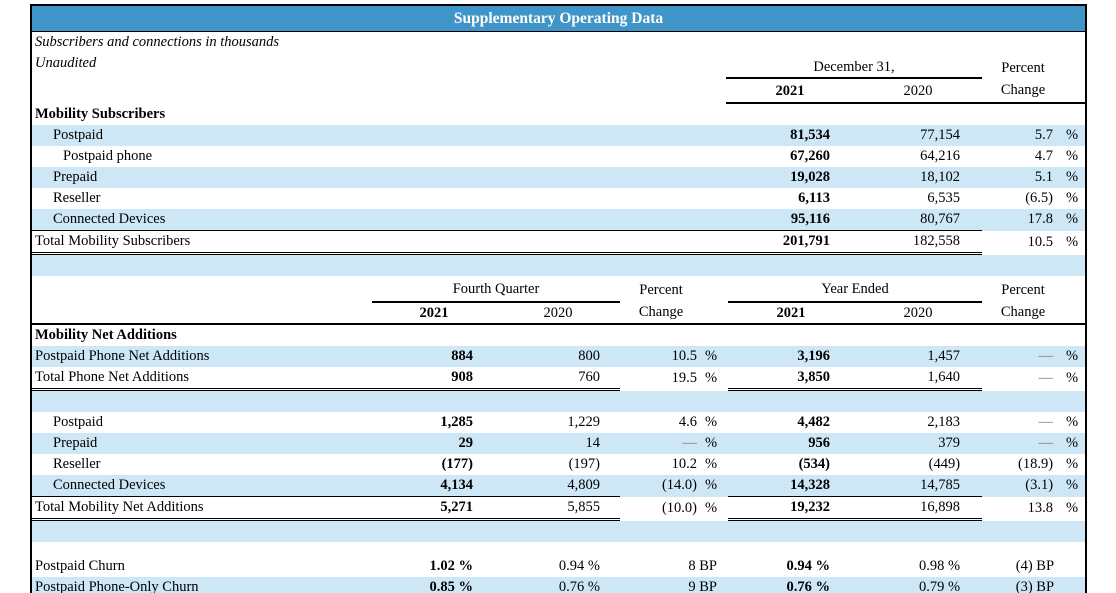 This screenshot has width=1116, height=593. What do you see at coordinates (202, 356) in the screenshot?
I see `cell-label: Postpaid Phone Net Additions` at bounding box center [202, 356].